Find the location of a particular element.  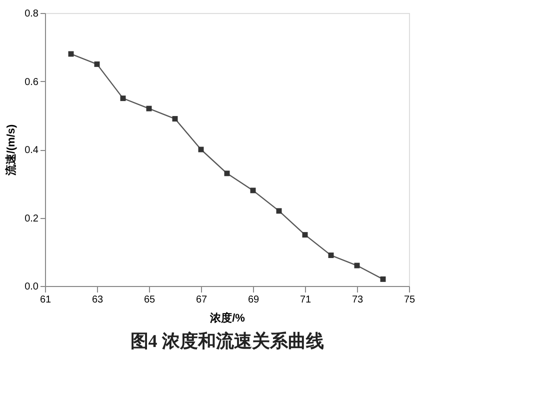

text: 图4 浓度和流速关系曲线 is located at coordinates (227, 341).